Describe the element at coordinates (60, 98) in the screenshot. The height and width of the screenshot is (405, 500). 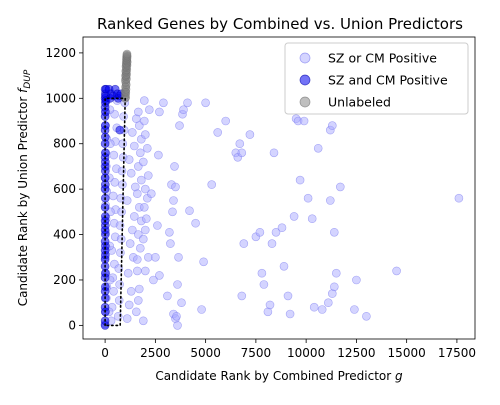
I see `y-tick-label: 1000` at that location.